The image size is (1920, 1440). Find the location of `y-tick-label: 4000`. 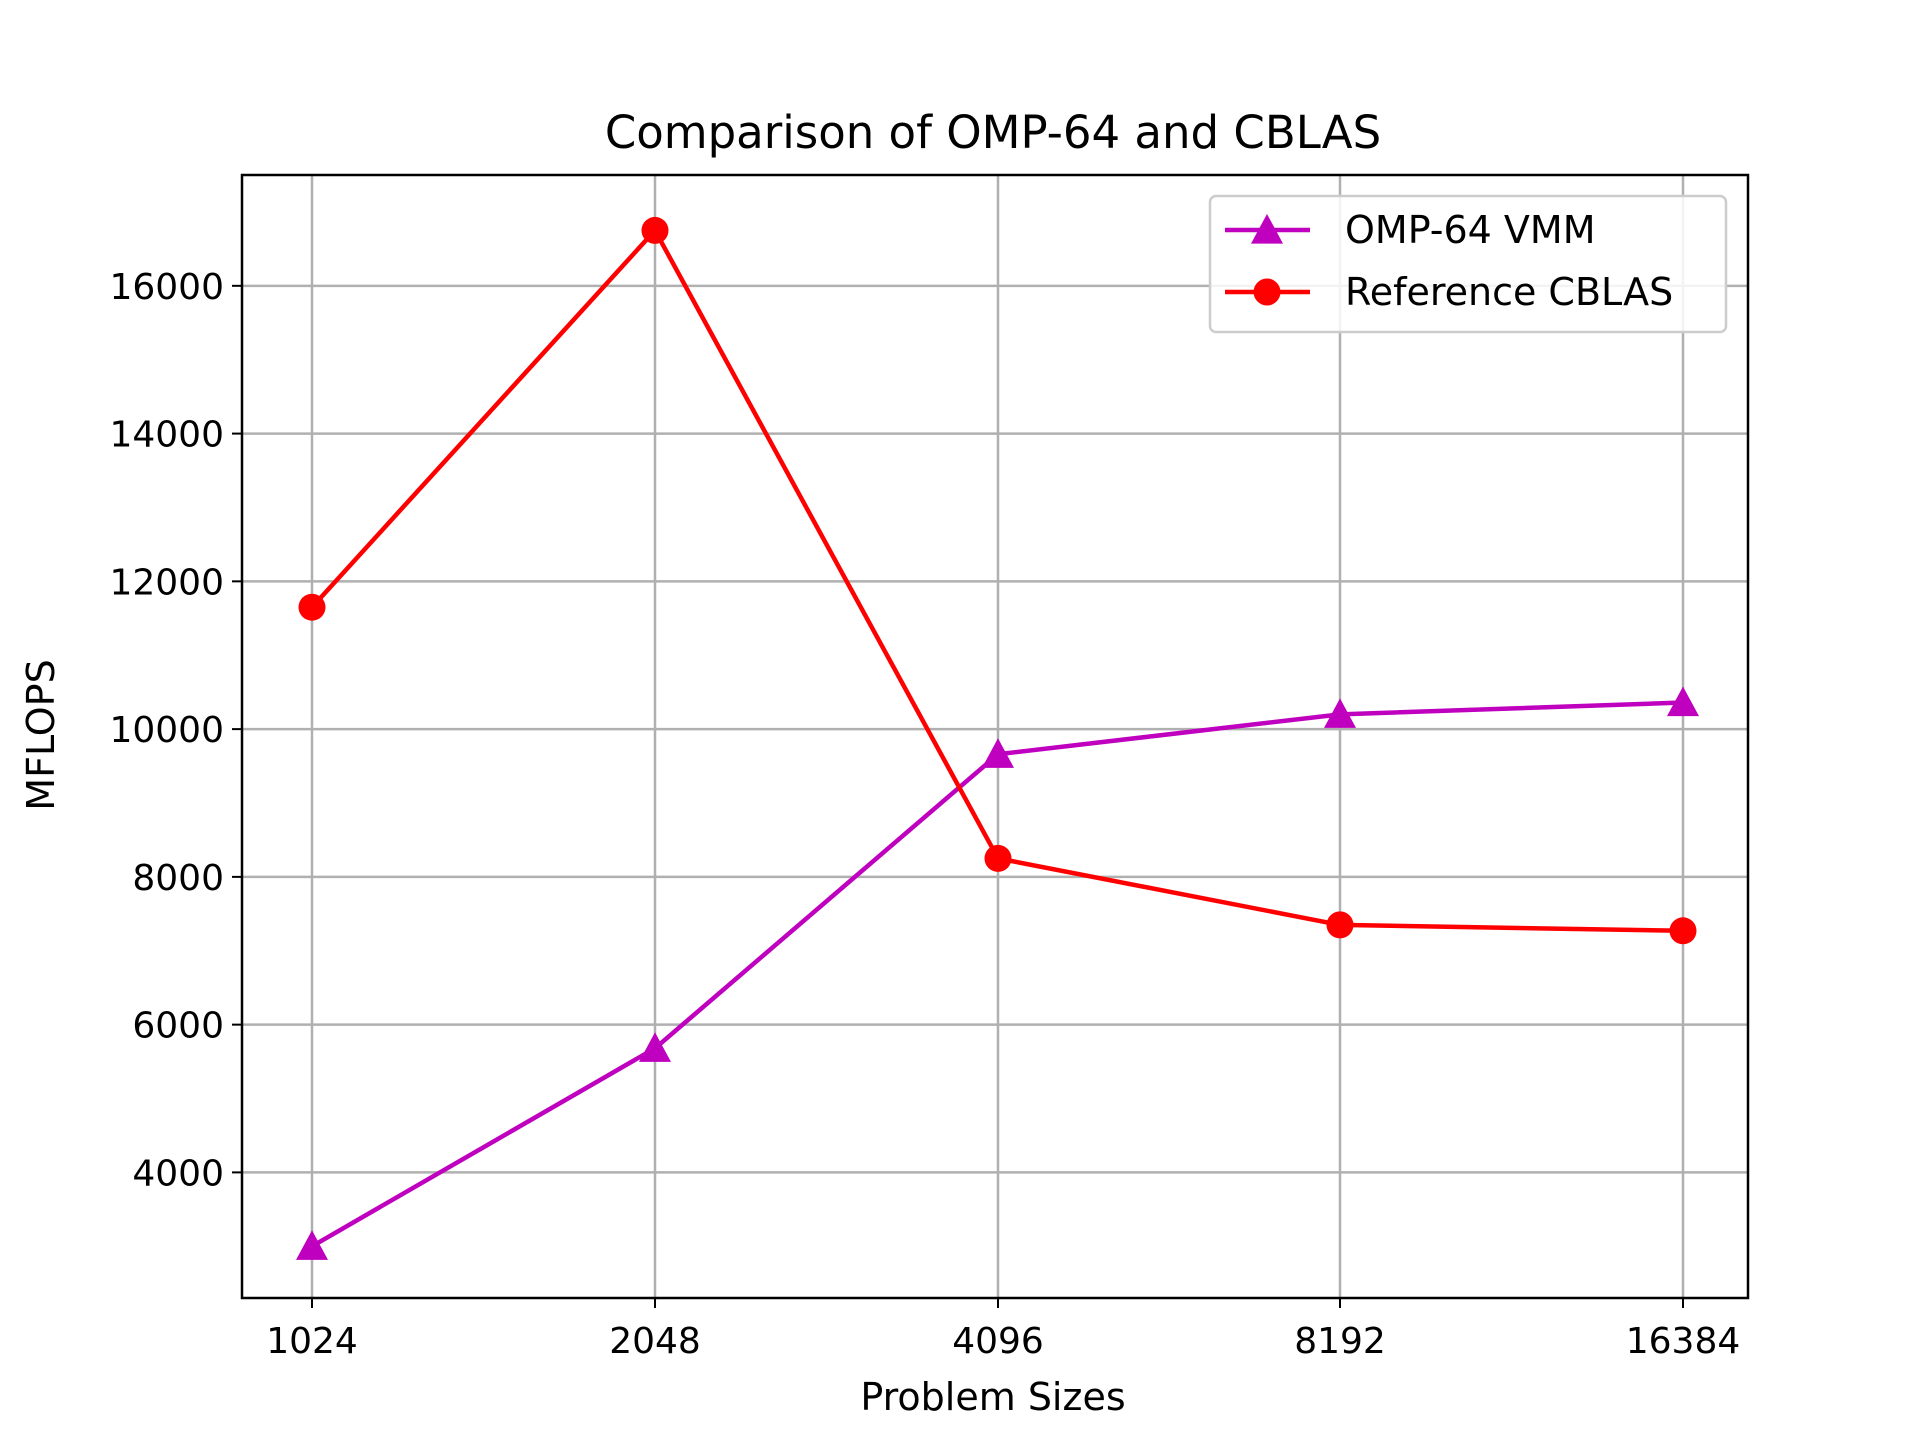

y-tick-label: 4000 is located at coordinates (178, 1173).